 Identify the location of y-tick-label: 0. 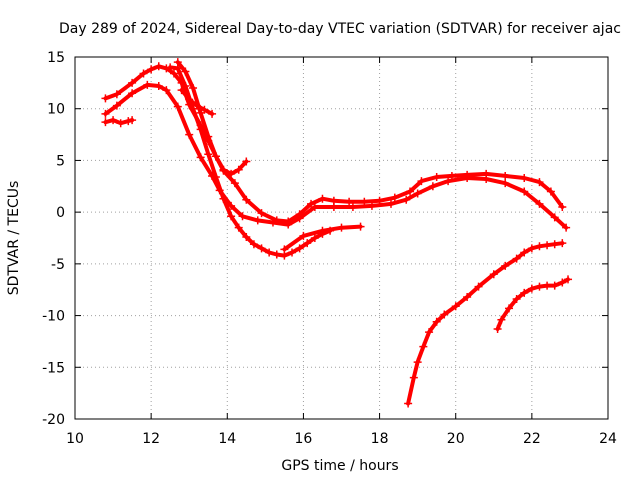
(60, 213).